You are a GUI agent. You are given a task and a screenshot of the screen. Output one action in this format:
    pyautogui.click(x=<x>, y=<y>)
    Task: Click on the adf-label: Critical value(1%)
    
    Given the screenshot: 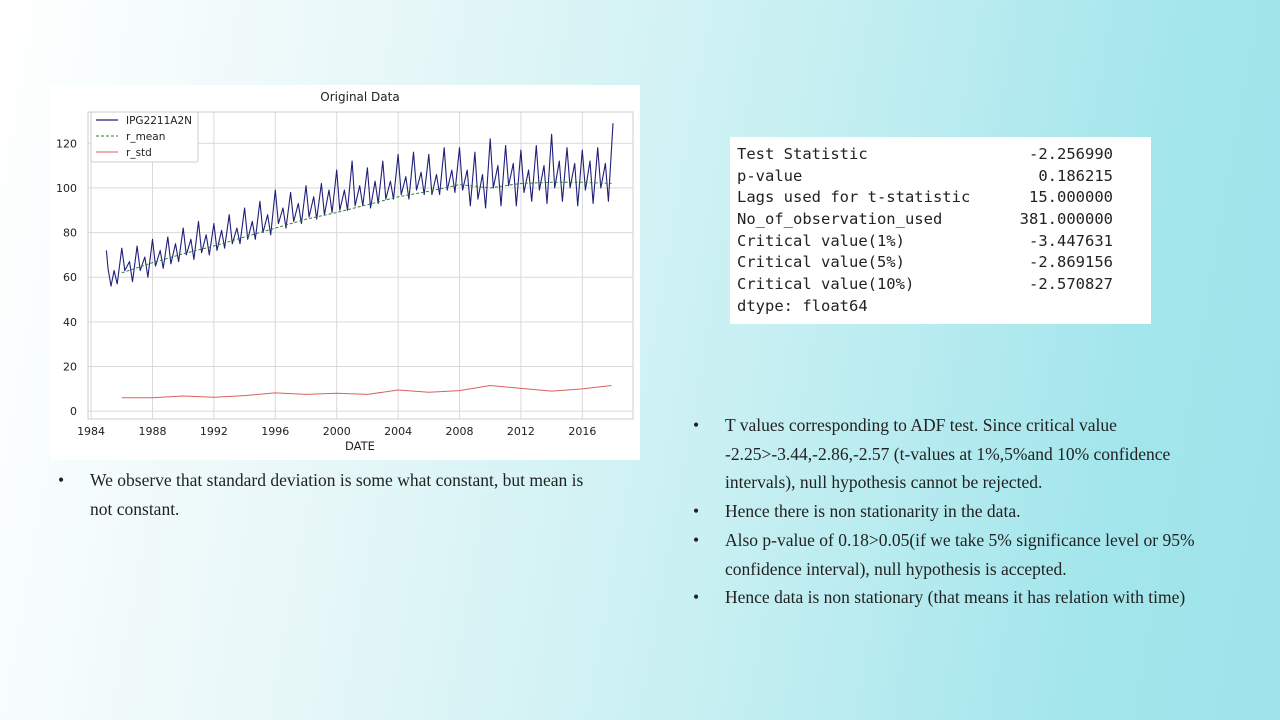 What is the action you would take?
    pyautogui.click(x=821, y=241)
    